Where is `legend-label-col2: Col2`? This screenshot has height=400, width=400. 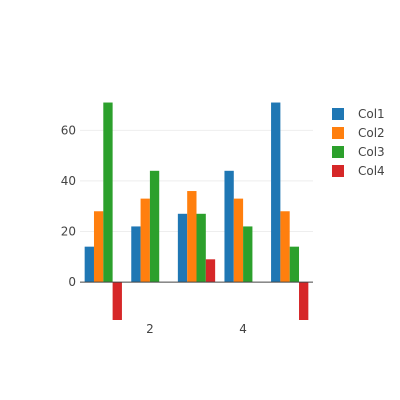
legend-label-col2: Col2 is located at coordinates (371, 133).